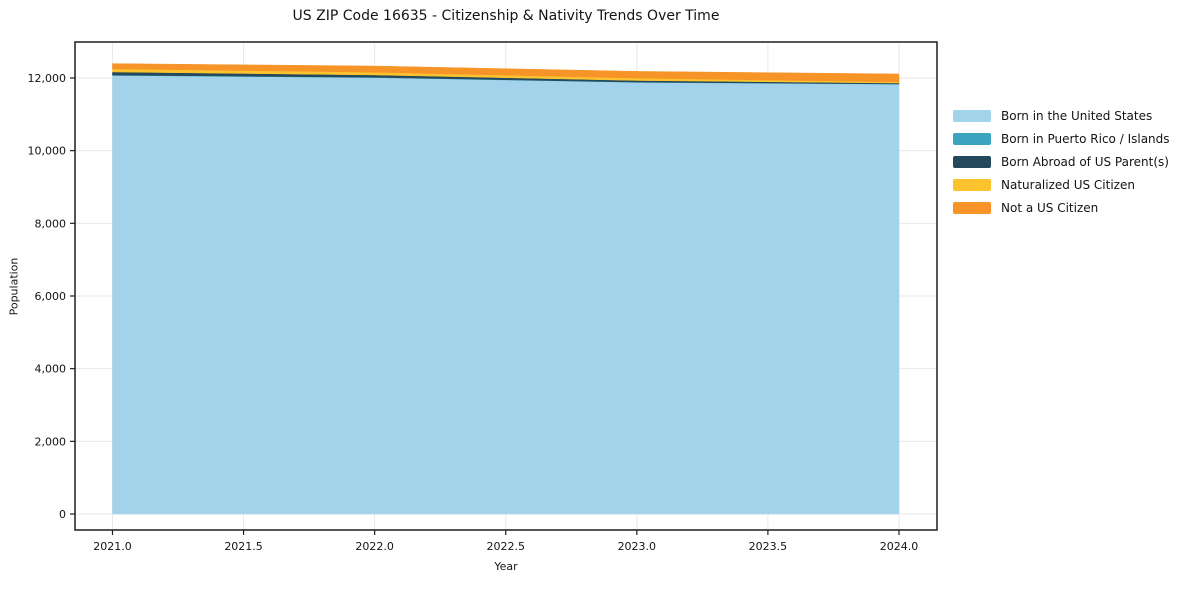 This screenshot has height=590, width=1189. What do you see at coordinates (374, 546) in the screenshot?
I see `svg-text: 2022.0` at bounding box center [374, 546].